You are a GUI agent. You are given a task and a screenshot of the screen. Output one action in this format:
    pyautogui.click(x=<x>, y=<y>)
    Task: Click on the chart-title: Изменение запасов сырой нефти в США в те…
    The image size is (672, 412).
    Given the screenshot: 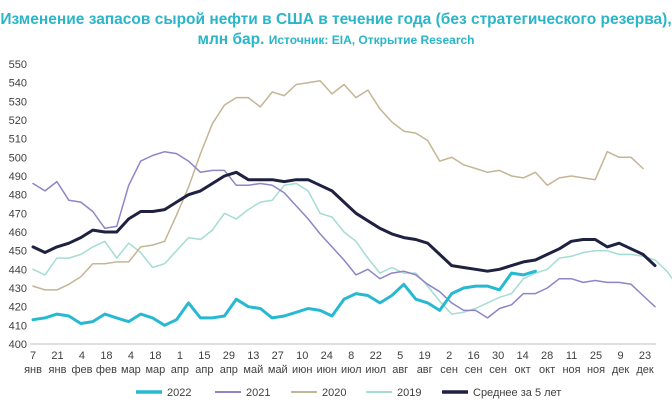 What is the action you would take?
    pyautogui.click(x=336, y=30)
    